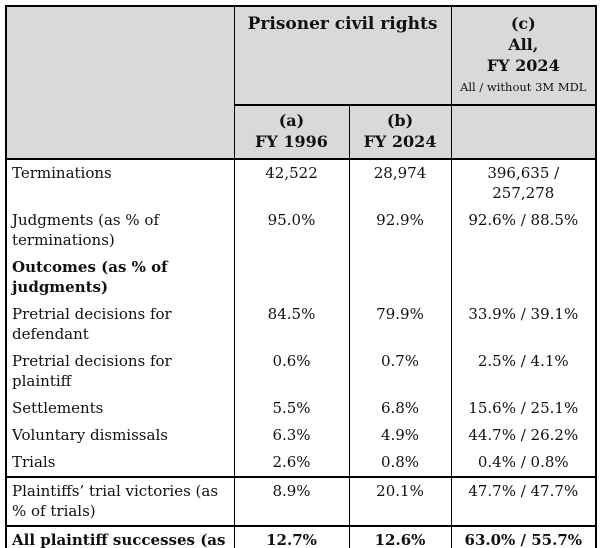 The height and width of the screenshot is (548, 600). What do you see at coordinates (400, 435) in the screenshot?
I see `value-fy2024: 4.9%` at bounding box center [400, 435].